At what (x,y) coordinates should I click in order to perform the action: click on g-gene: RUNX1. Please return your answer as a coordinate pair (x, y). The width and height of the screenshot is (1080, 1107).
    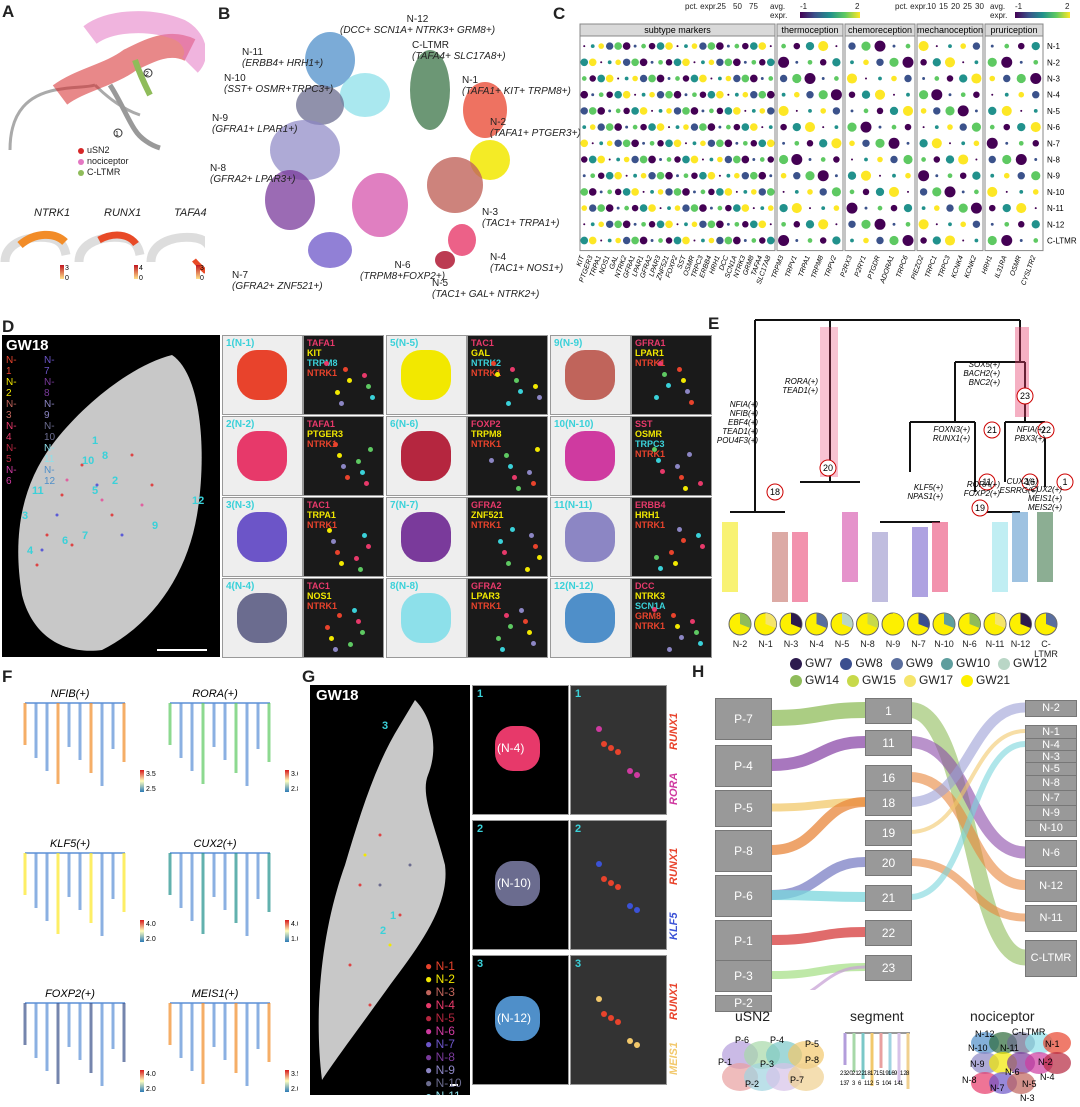
    Looking at the image, I should click on (674, 866).